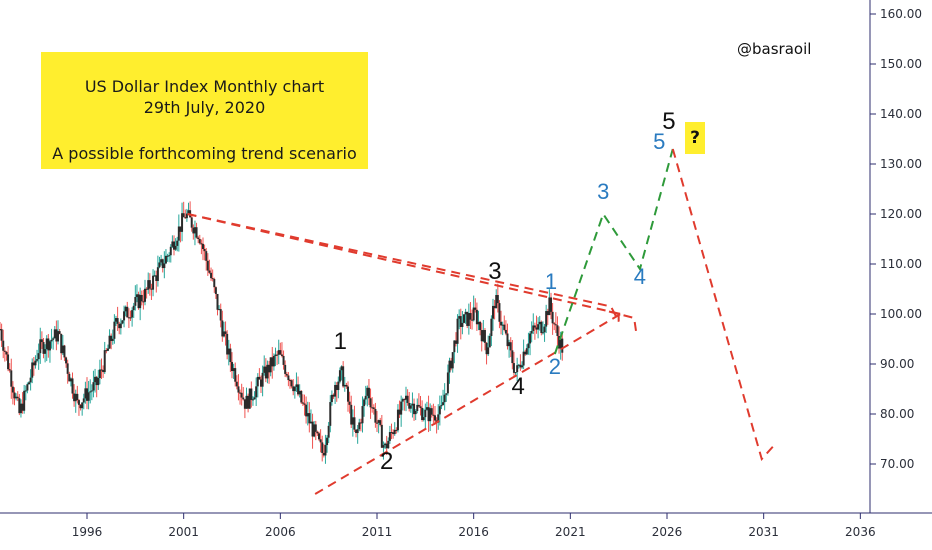  I want to click on x-tick-label: 2031, so click(763, 532).